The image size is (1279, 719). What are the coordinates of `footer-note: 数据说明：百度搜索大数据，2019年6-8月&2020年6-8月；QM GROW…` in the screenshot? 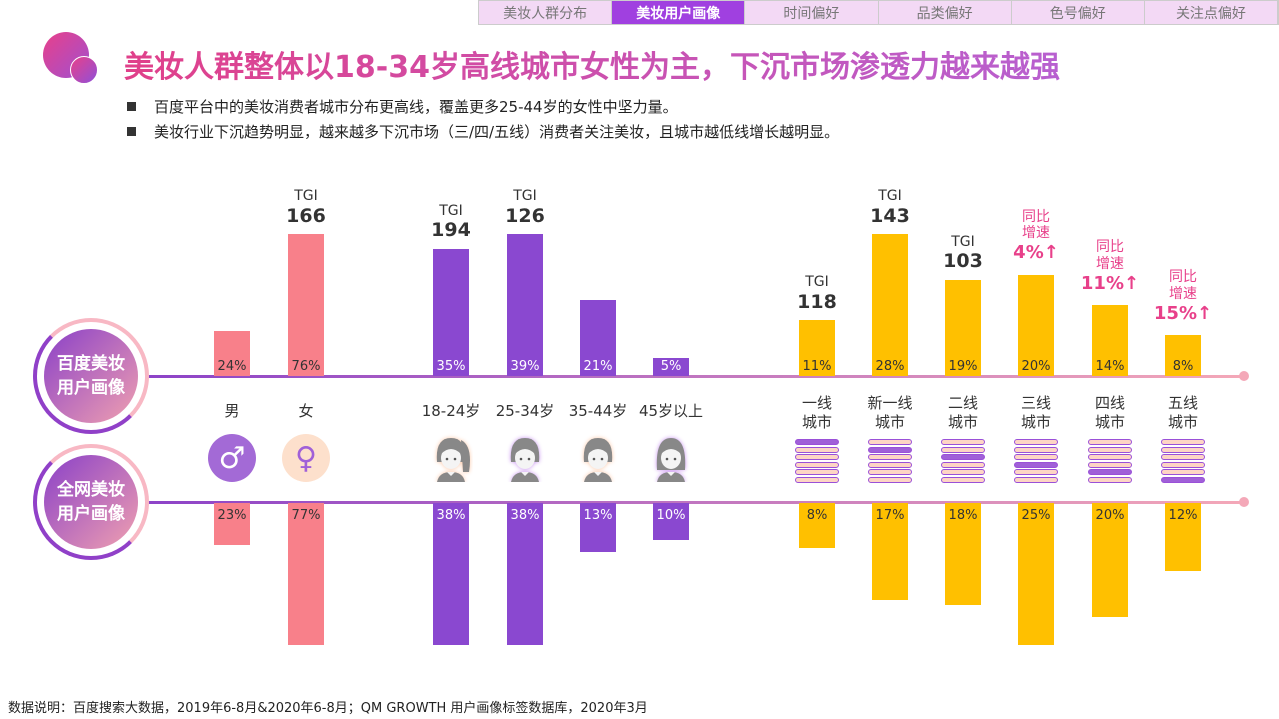 It's located at (328, 708).